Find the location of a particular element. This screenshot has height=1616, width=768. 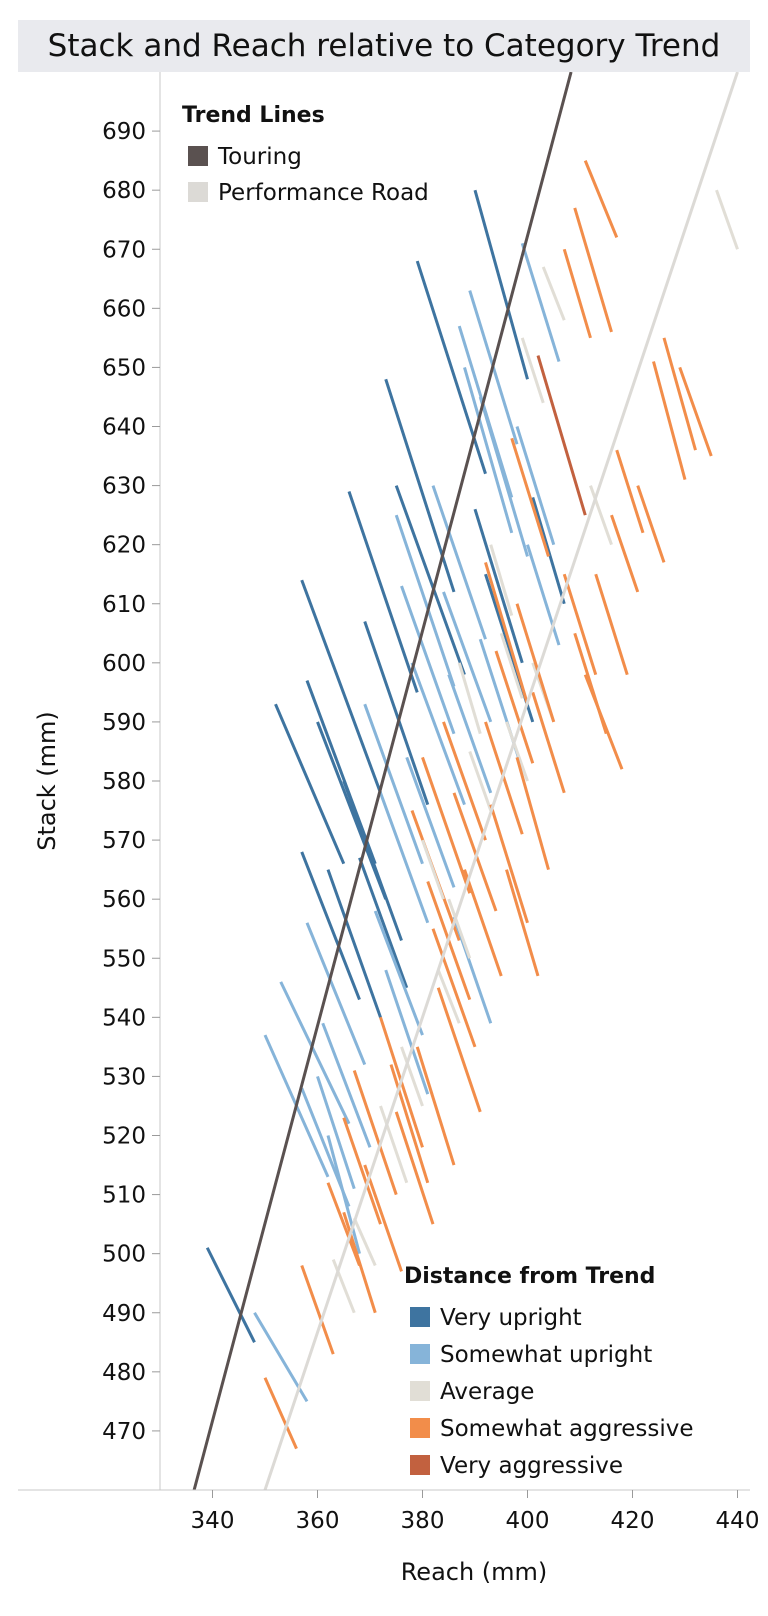

x-tick-label: 420 is located at coordinates (633, 1521).